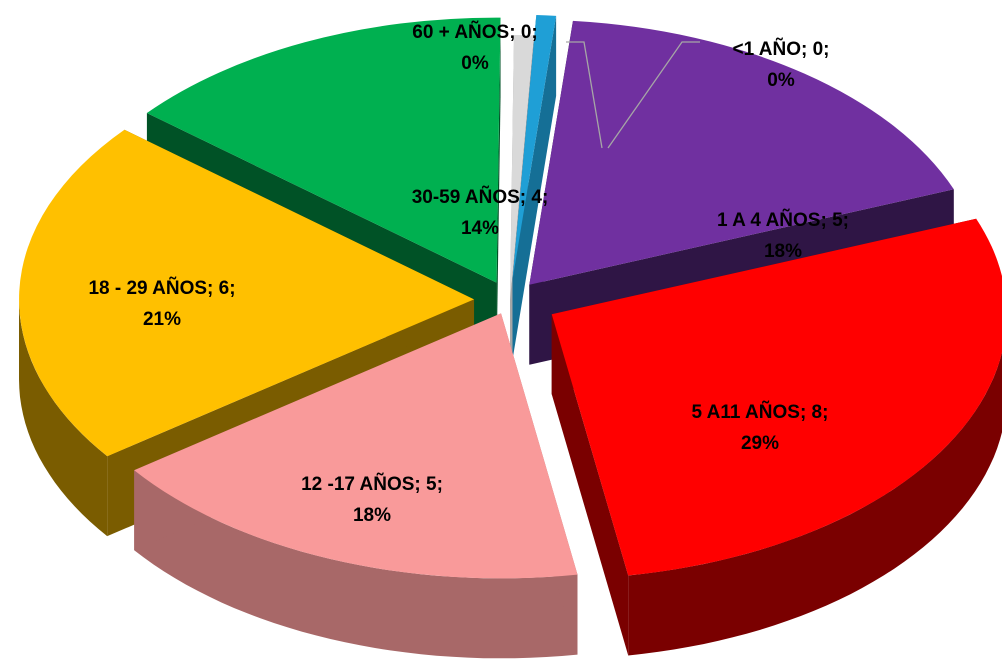  I want to click on data-label-category: 18 - 29 AÑOS; 6;, so click(161, 288).